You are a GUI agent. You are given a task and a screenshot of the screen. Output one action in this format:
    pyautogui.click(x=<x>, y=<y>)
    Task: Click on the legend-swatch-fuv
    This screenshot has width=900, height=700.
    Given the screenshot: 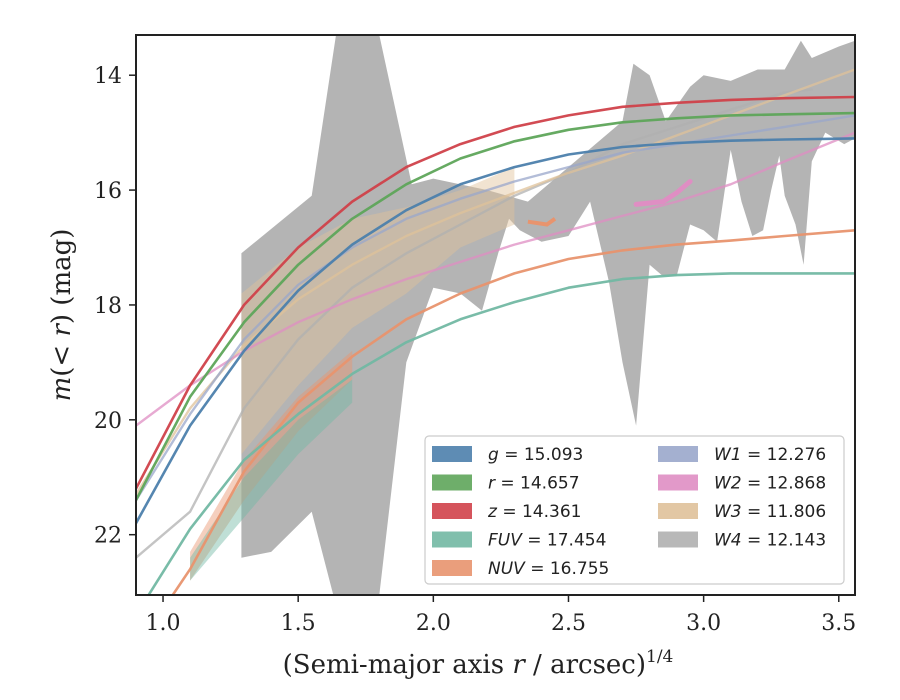 What is the action you would take?
    pyautogui.click(x=452, y=539)
    